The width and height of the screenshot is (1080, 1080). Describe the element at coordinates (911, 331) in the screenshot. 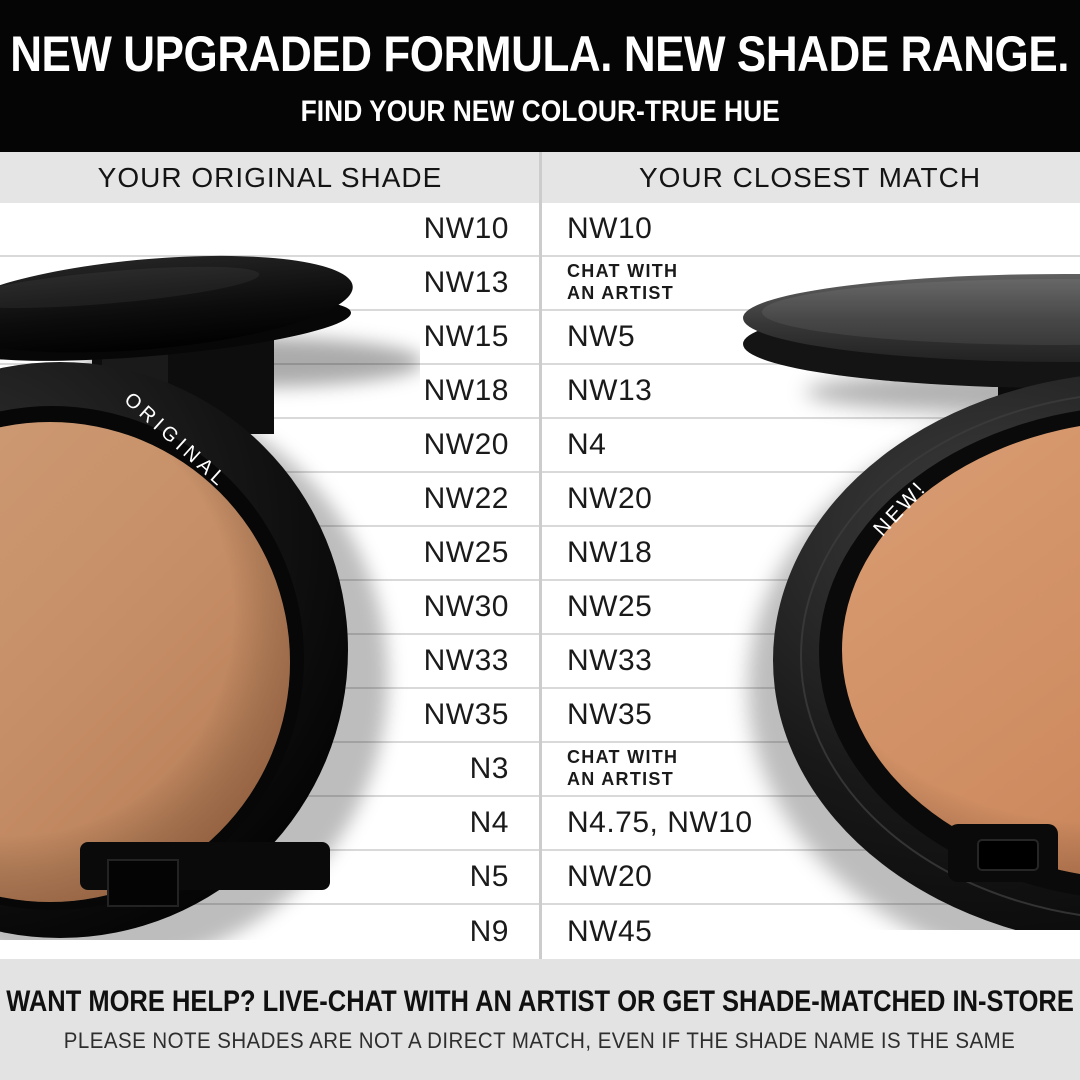

I see `new-lid` at that location.